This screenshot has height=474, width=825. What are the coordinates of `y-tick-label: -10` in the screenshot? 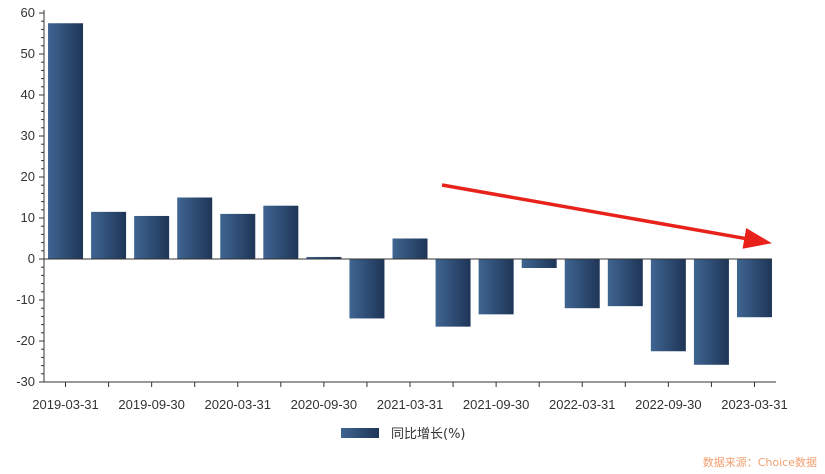 It's located at (25, 299).